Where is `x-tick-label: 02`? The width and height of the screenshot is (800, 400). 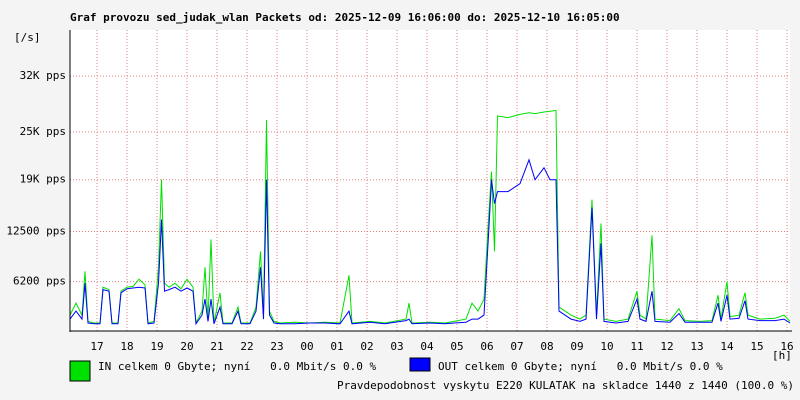 x-tick-label: 02 is located at coordinates (366, 346).